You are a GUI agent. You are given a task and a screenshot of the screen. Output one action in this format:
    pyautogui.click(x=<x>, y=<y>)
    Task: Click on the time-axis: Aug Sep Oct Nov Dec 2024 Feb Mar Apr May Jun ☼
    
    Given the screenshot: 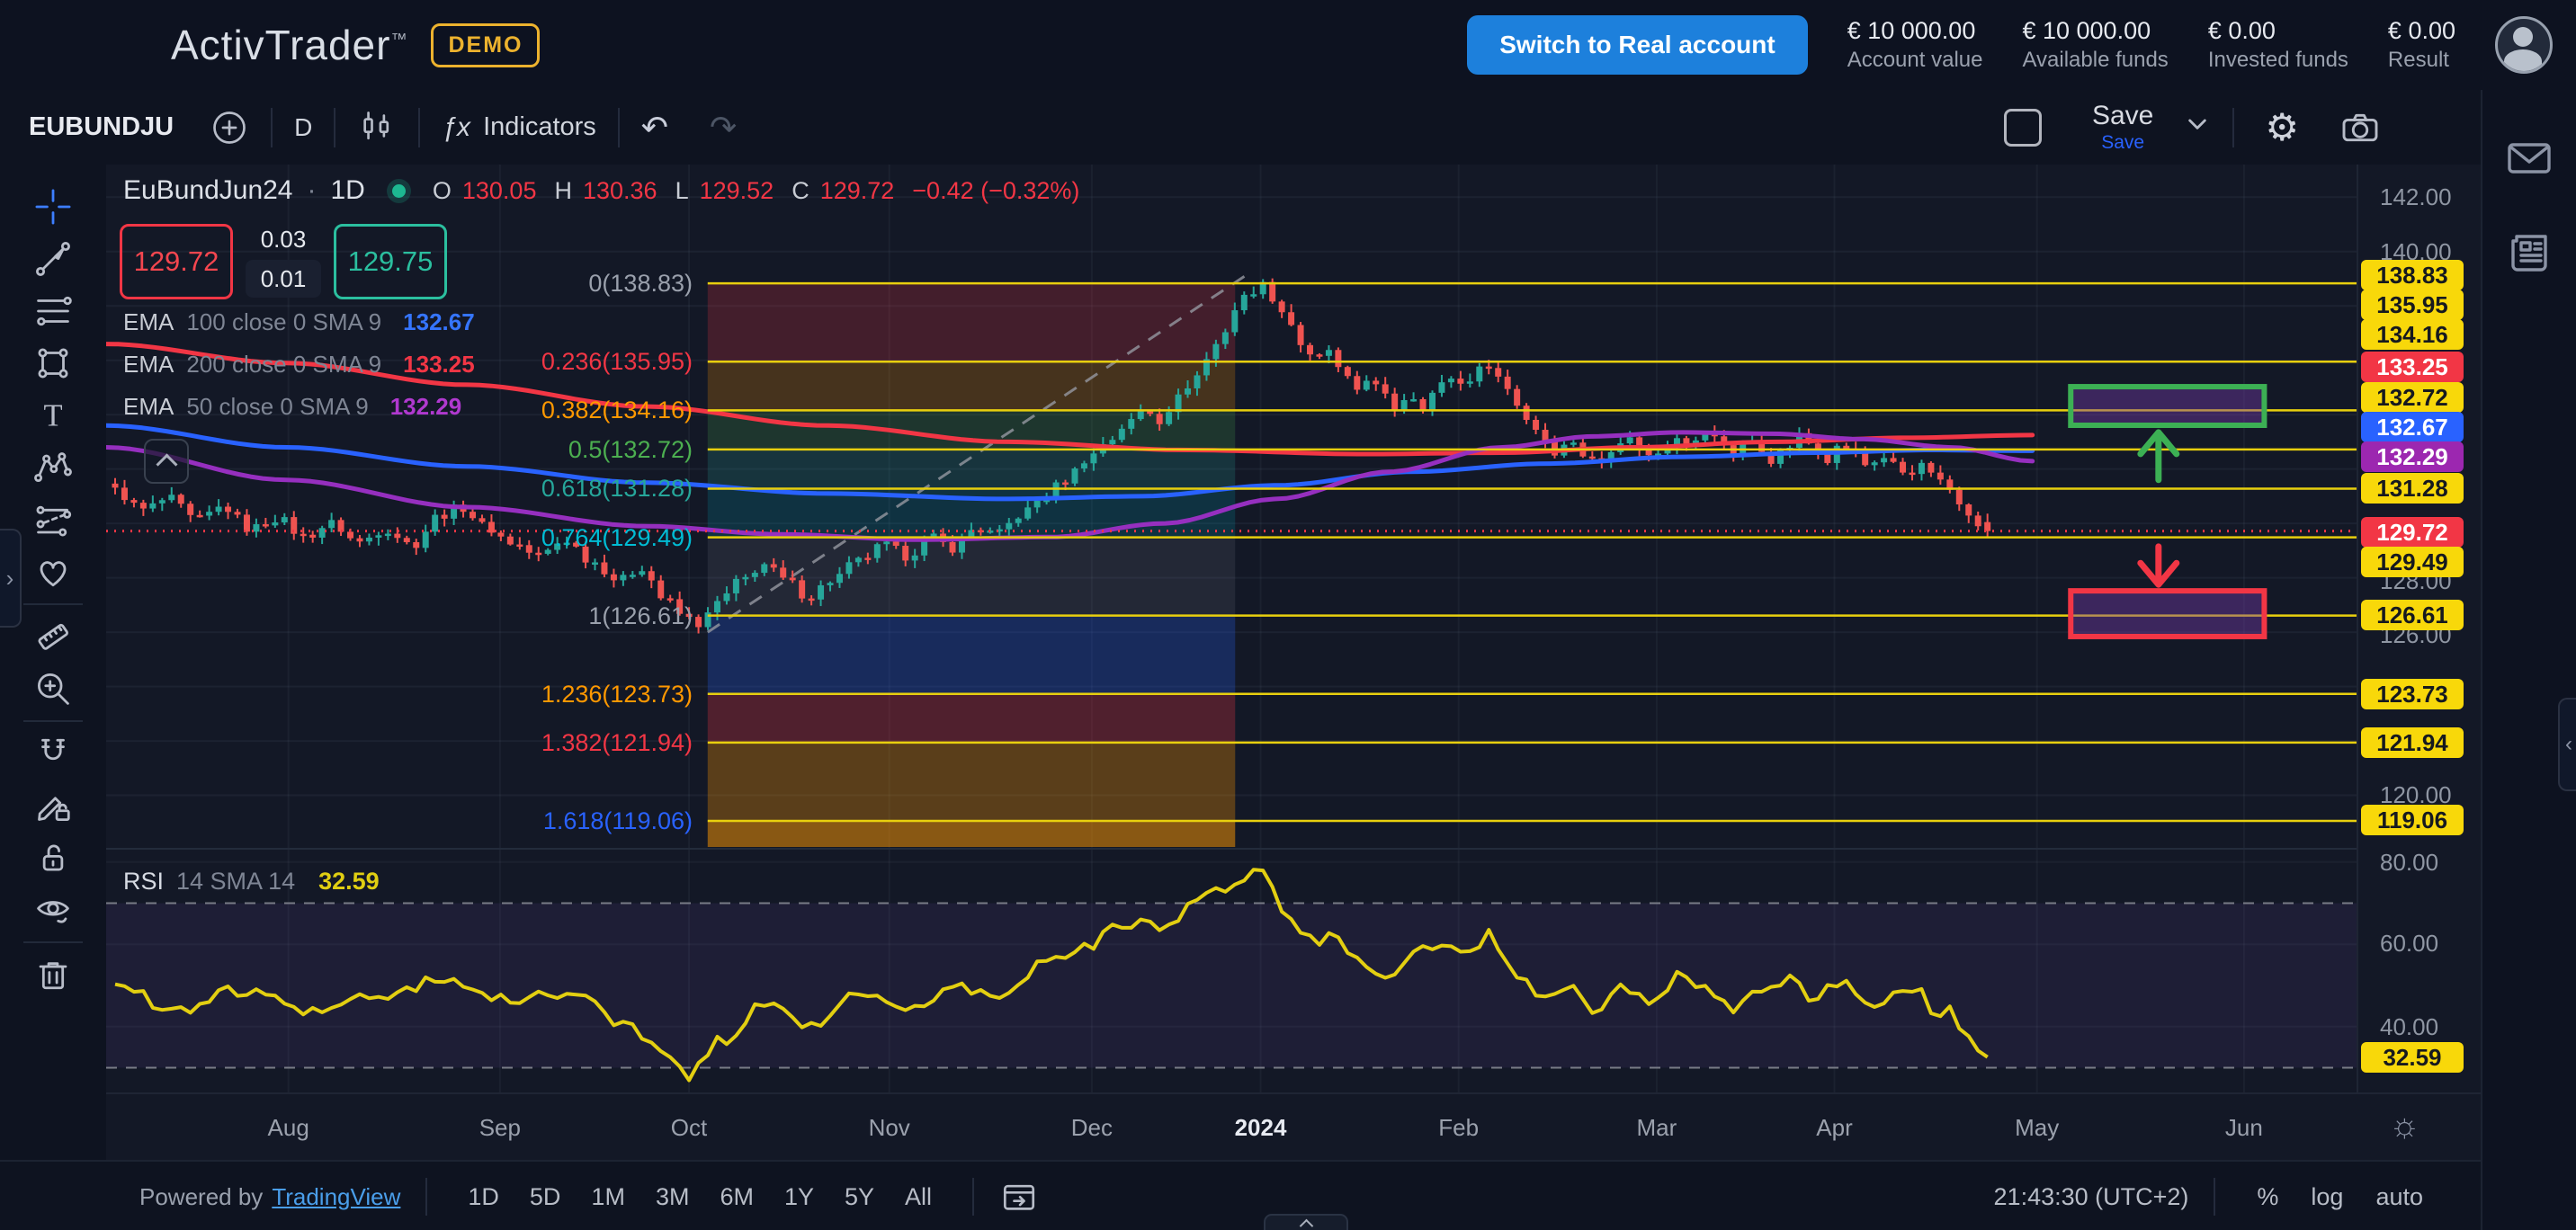 What is the action you would take?
    pyautogui.click(x=1293, y=1127)
    